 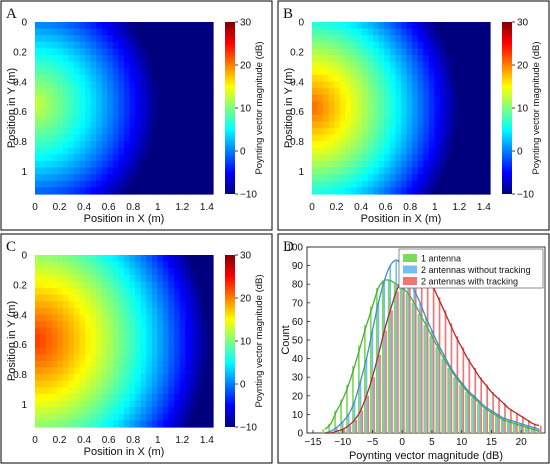 I want to click on x-tick-label: 1, so click(x=158, y=440).